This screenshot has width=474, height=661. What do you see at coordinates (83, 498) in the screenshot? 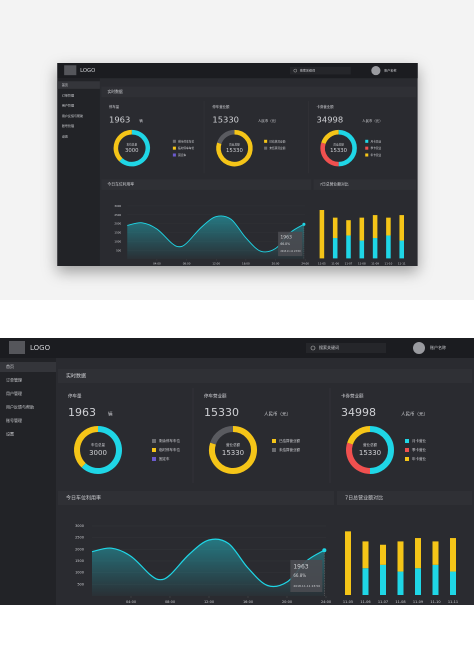
I see `chart-title: 今日车位利用率` at bounding box center [83, 498].